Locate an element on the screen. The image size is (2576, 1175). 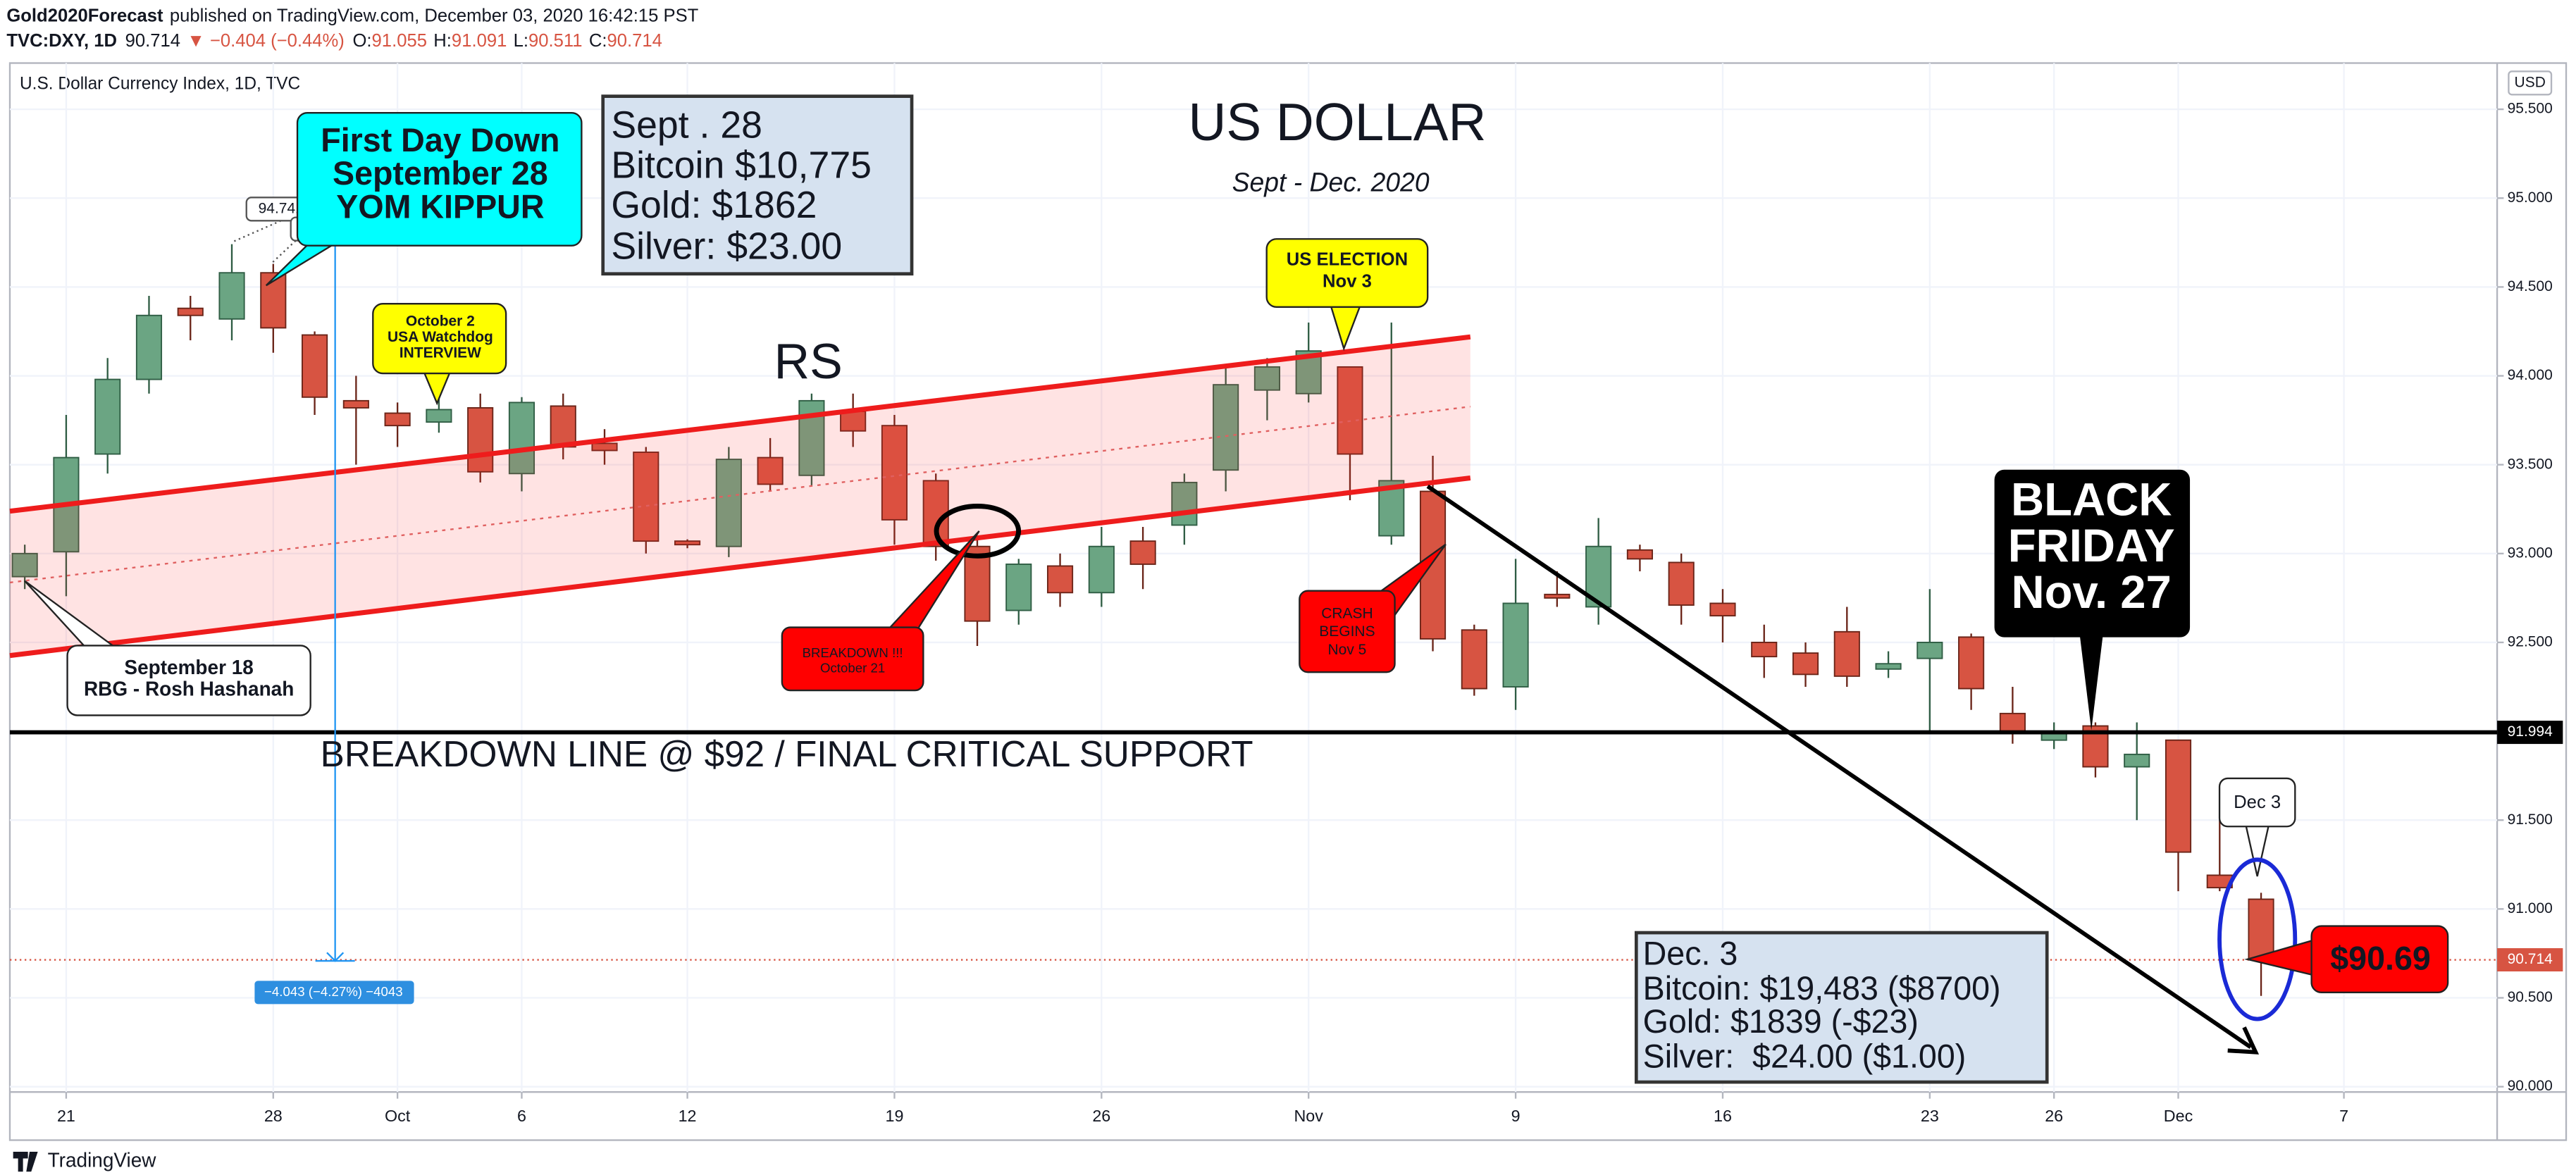
open-value: 91.055 is located at coordinates (399, 41).